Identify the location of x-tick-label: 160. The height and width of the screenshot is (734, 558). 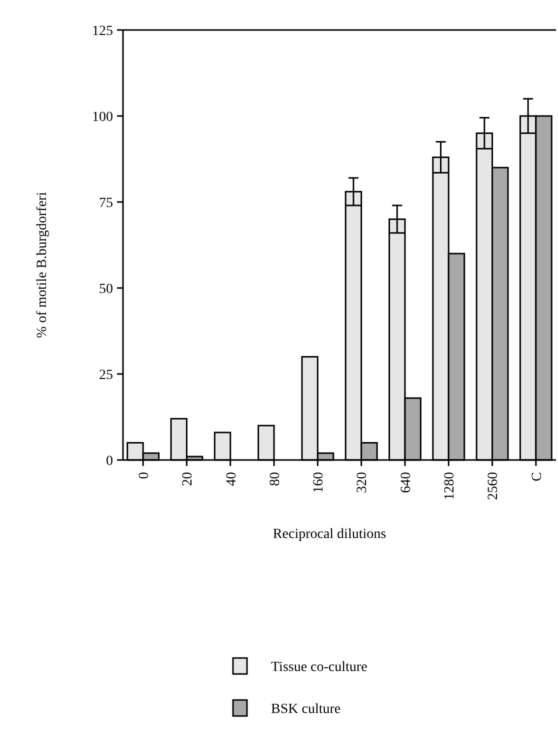
(319, 482).